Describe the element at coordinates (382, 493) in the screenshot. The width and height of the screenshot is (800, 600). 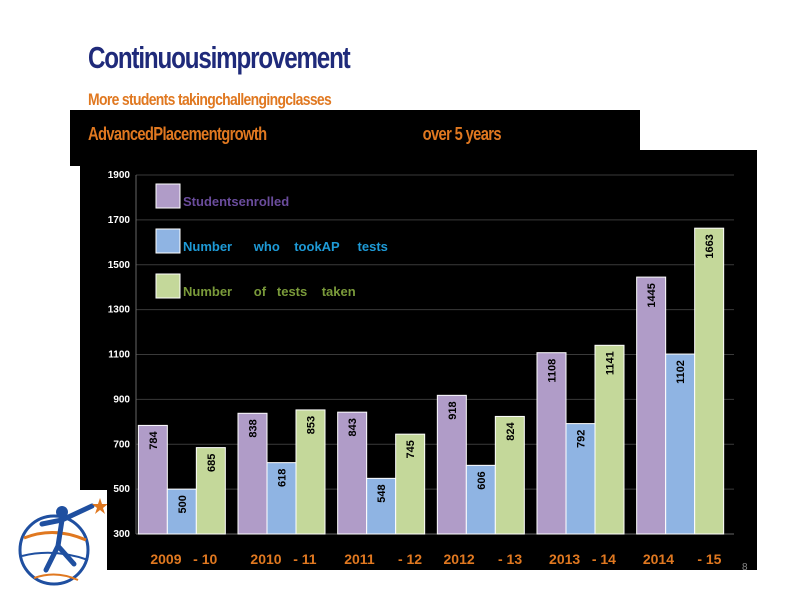
I see `bar-data-label: 548` at that location.